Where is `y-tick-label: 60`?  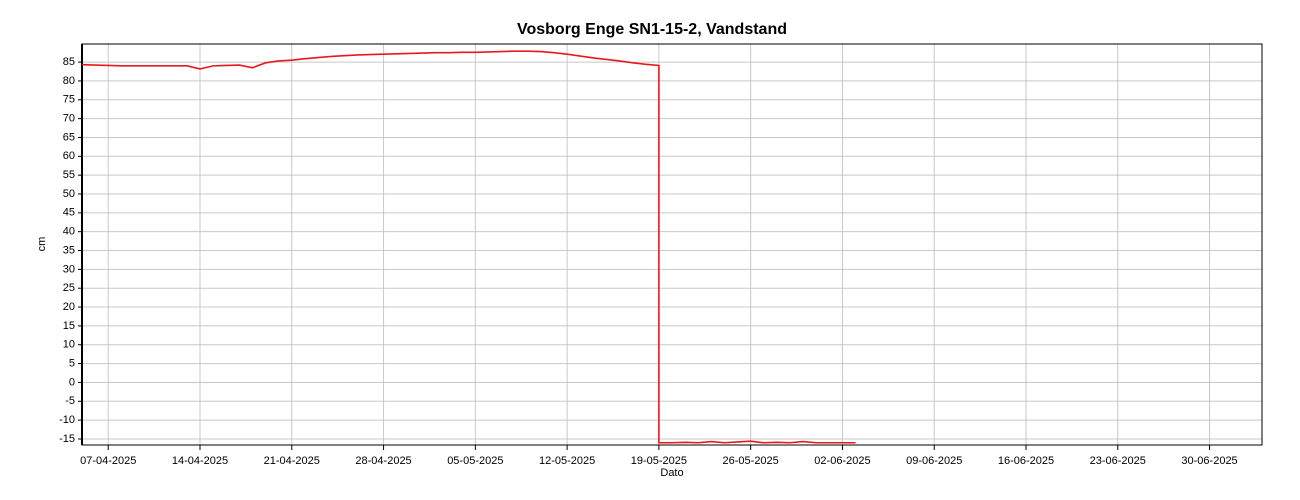 y-tick-label: 60 is located at coordinates (69, 156).